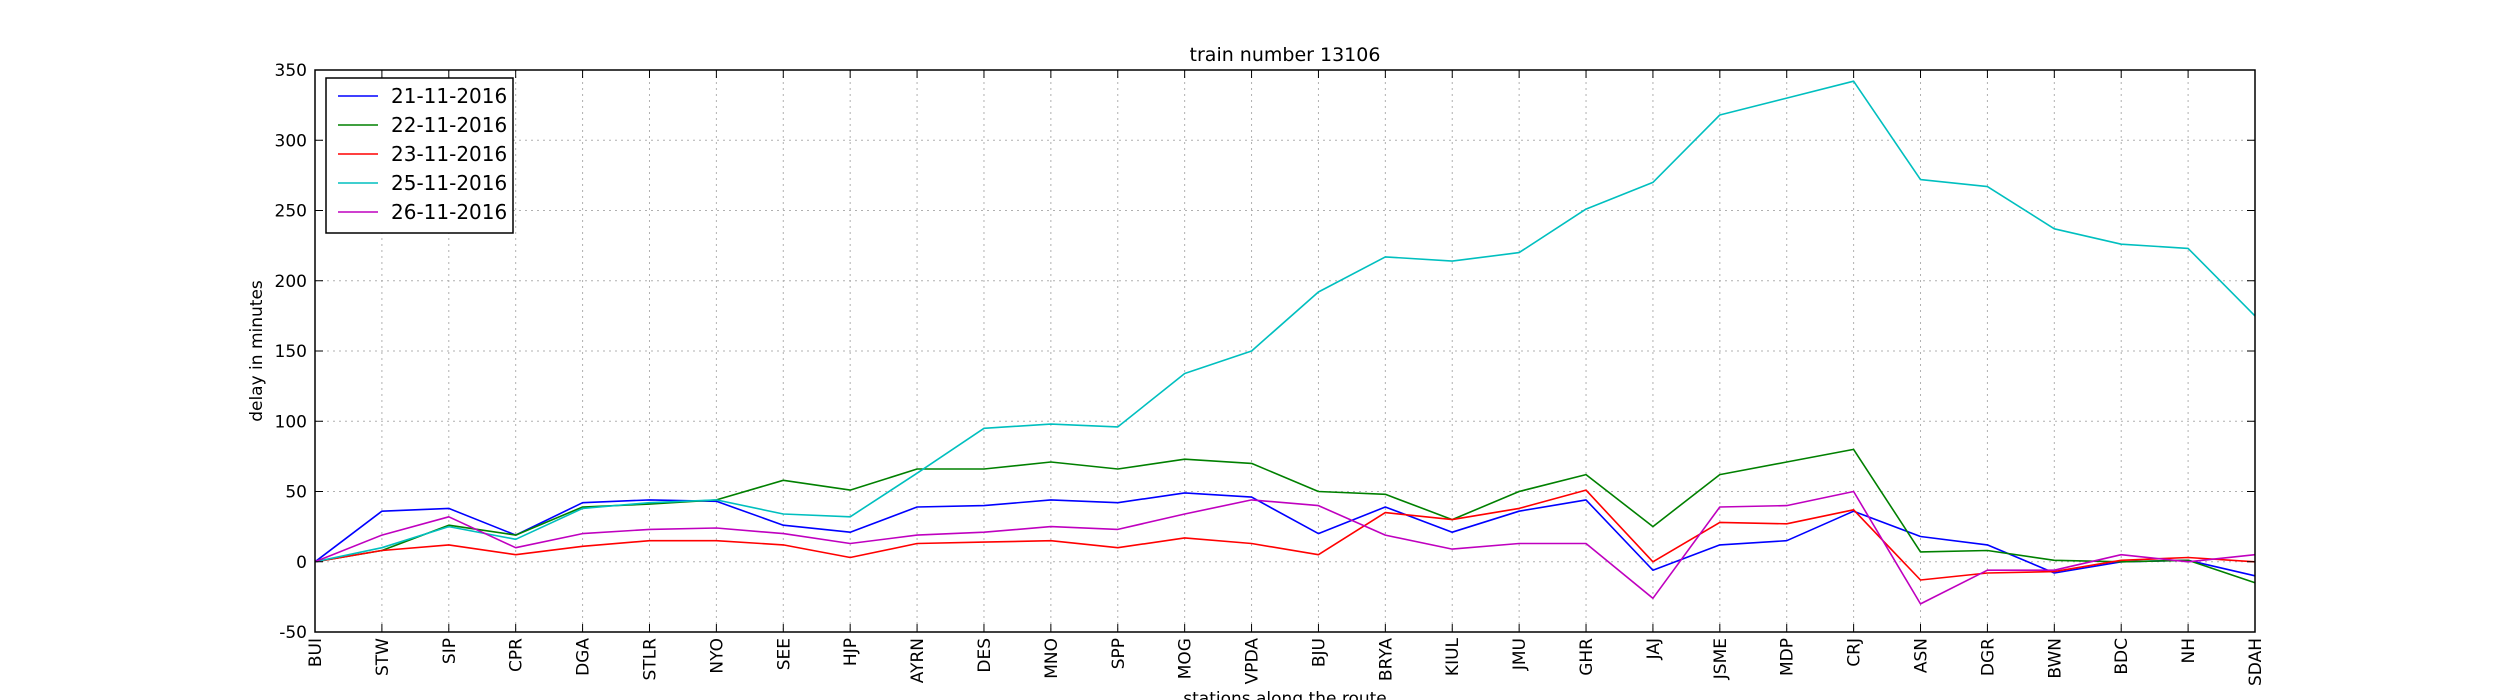 The height and width of the screenshot is (700, 2500). What do you see at coordinates (918, 660) in the screenshot?
I see `x-tick-label: AYRN` at bounding box center [918, 660].